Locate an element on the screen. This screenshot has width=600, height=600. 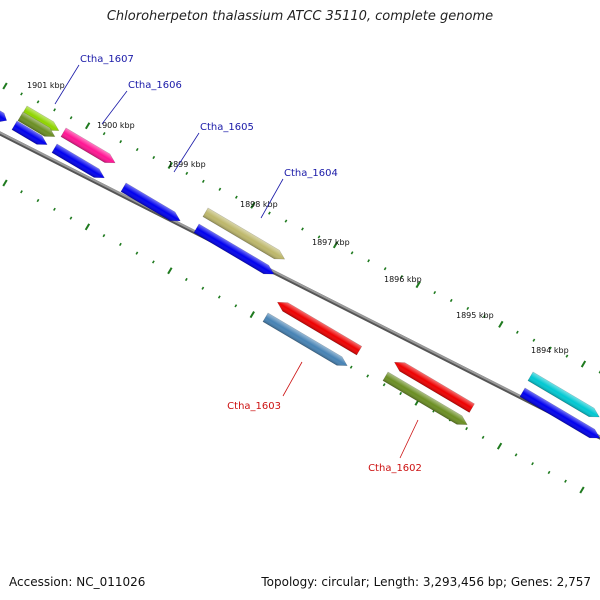
gene-label-ctha-1605: Ctha_1605 is located at coordinates (227, 127).